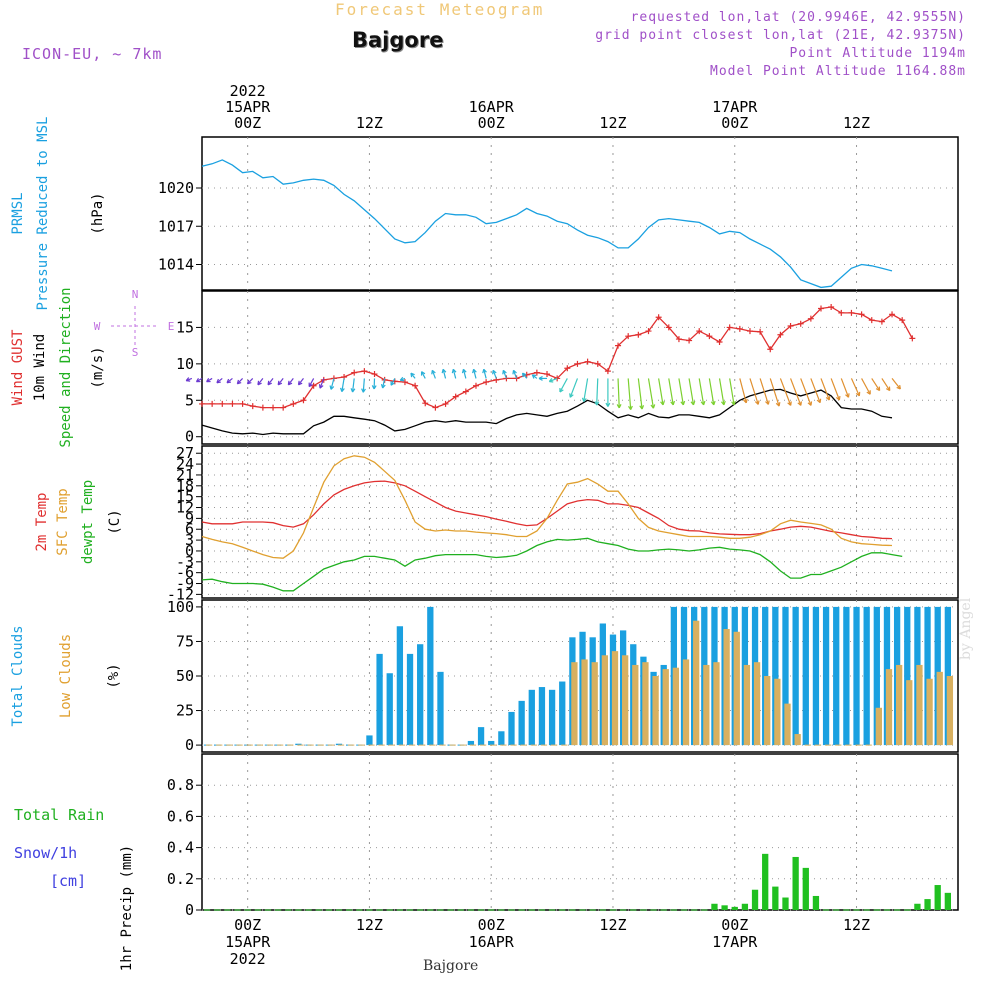 This screenshot has height=1000, width=1000. Describe the element at coordinates (114, 675) in the screenshot. I see `clouds-axis-label: (%)` at that location.